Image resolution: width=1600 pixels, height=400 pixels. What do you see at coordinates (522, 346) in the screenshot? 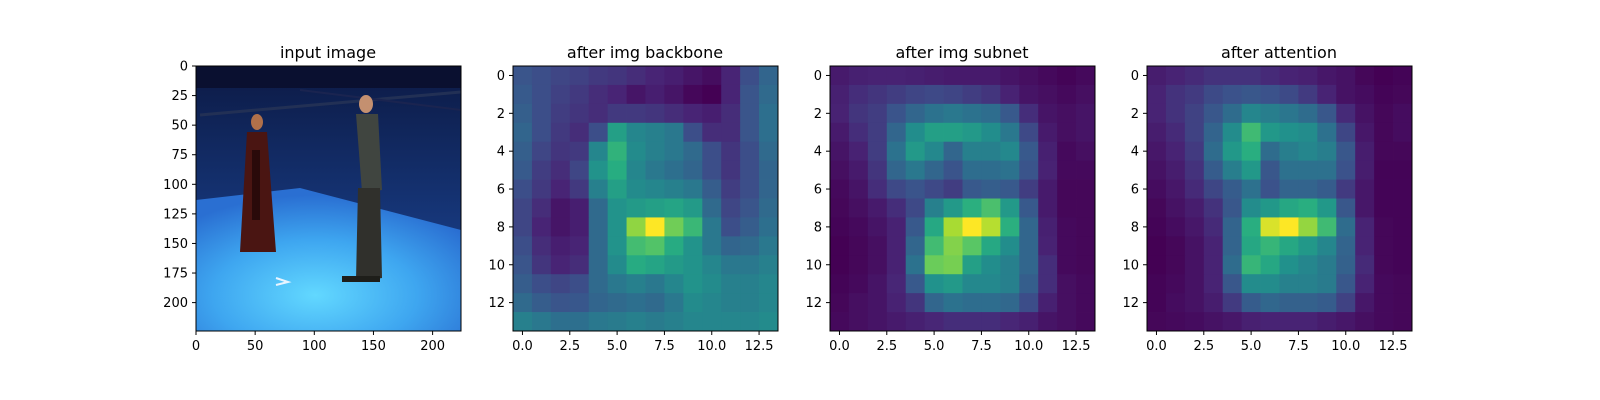
I see `x-tick-label: 0.0` at bounding box center [522, 346].